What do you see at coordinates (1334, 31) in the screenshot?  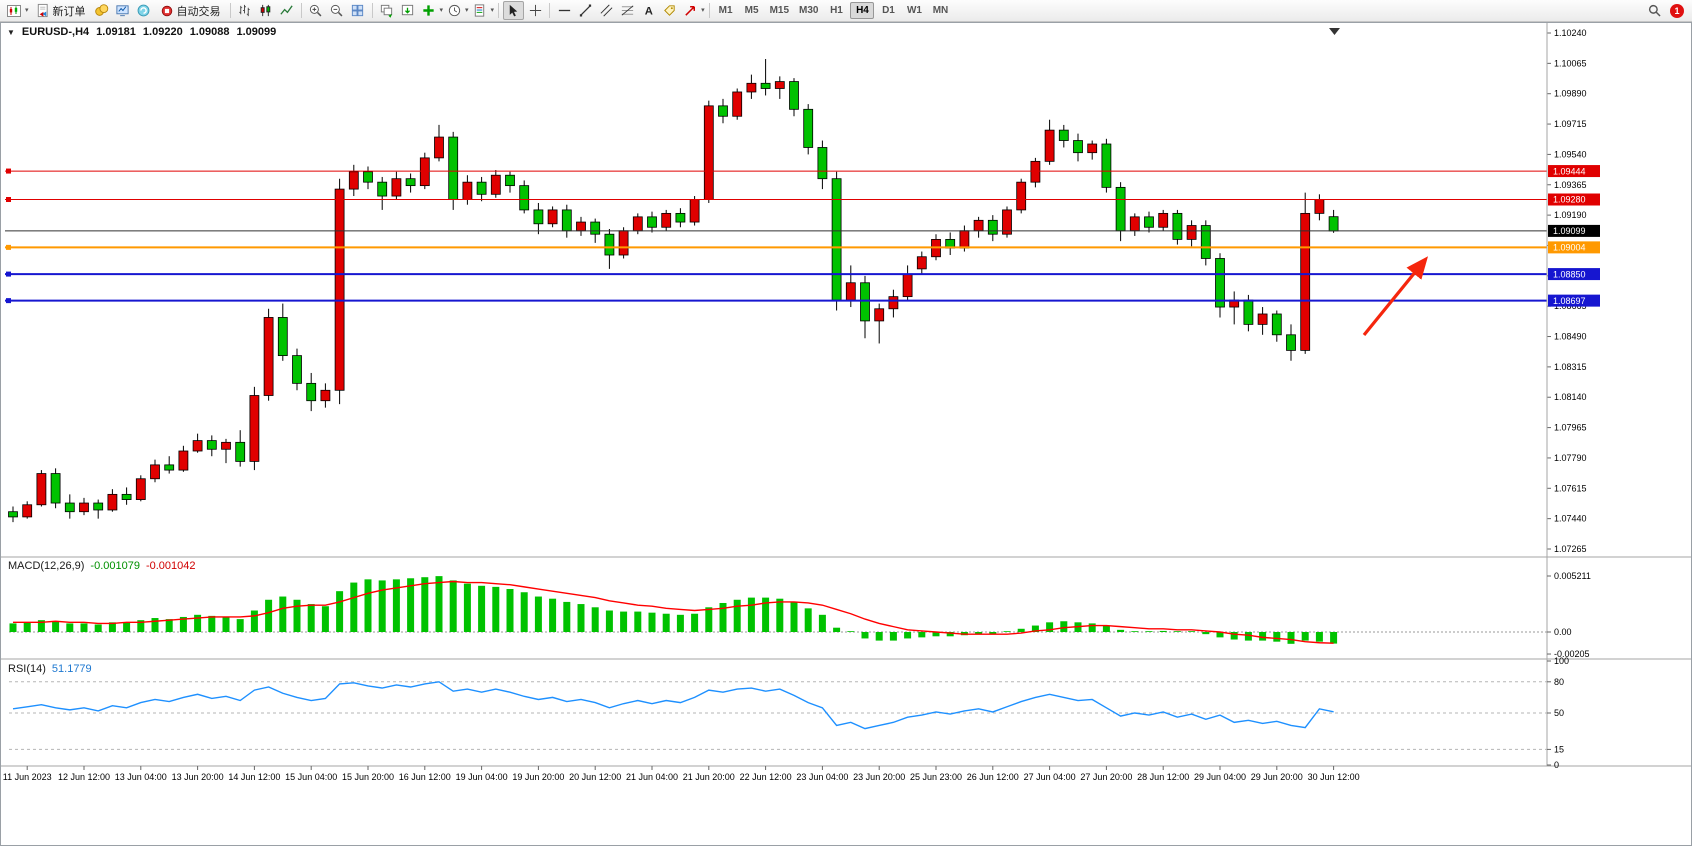 I see `chart-dropdown-icon` at bounding box center [1334, 31].